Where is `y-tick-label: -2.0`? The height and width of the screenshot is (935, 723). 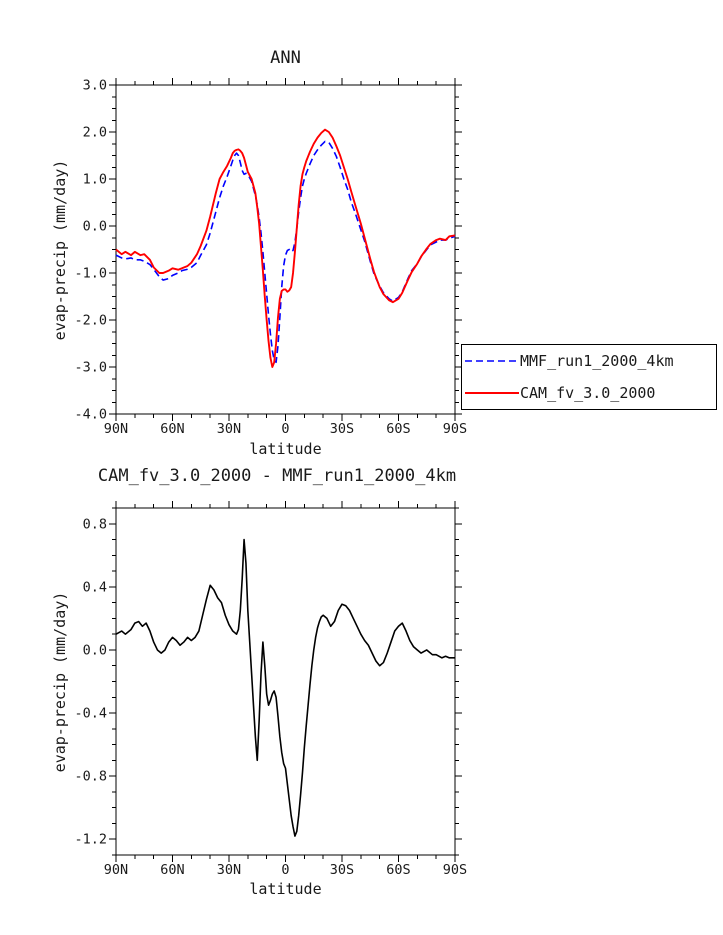
y-tick-label: -2.0 is located at coordinates (90, 321).